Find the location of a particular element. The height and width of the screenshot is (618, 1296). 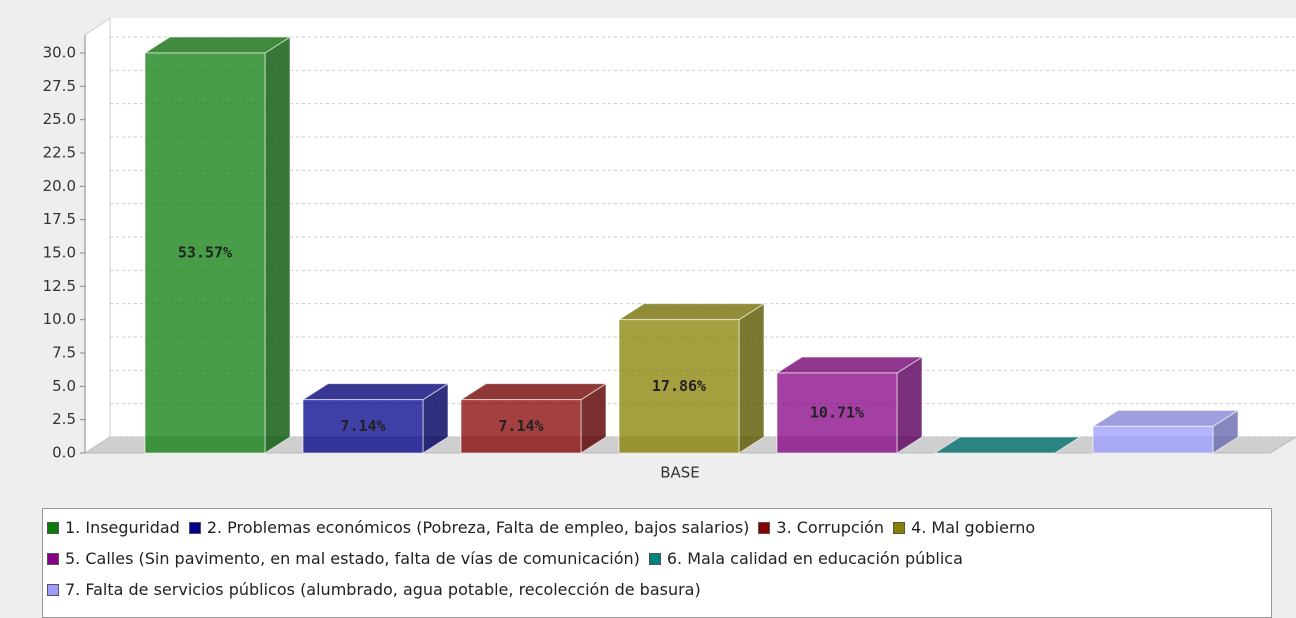

legend-item: 3. Corrupción is located at coordinates (821, 527).